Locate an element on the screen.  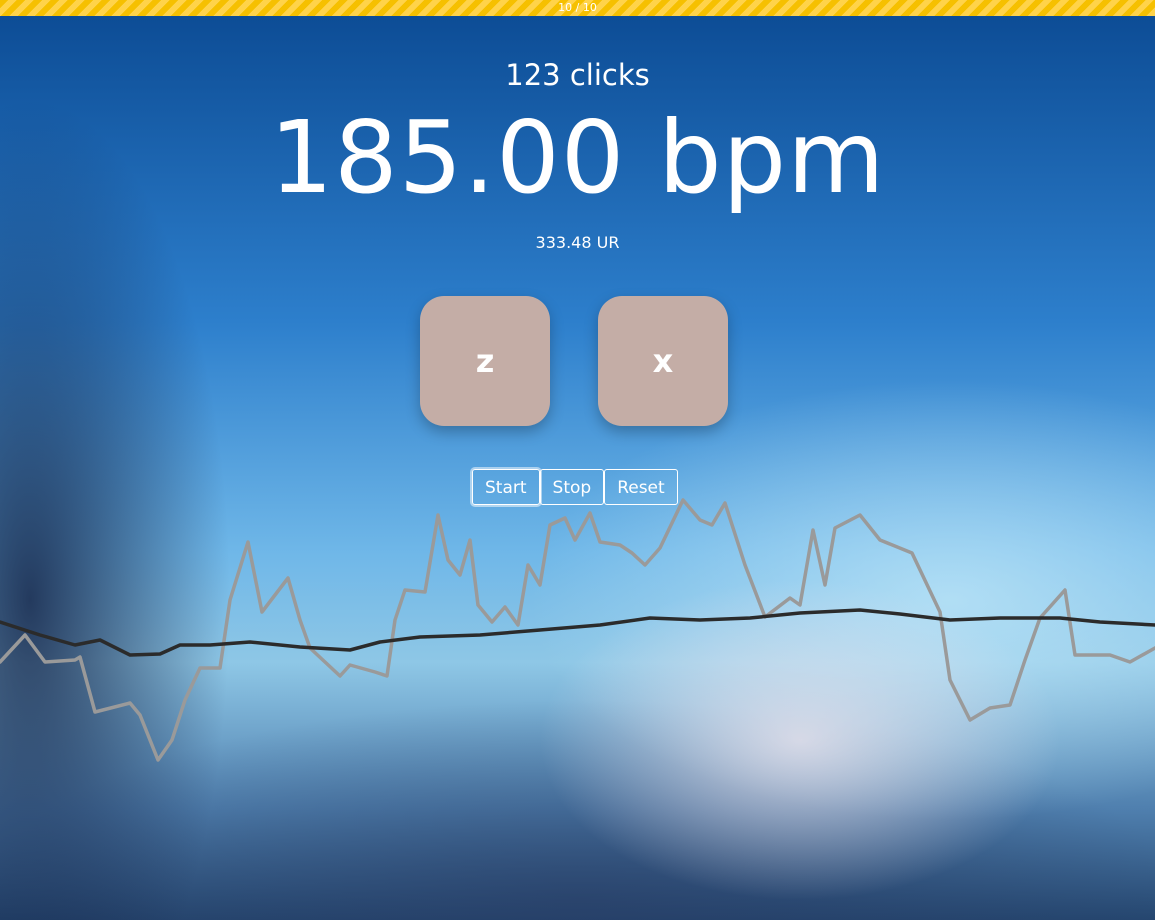
controls: Start Stop Reset is located at coordinates (575, 487).